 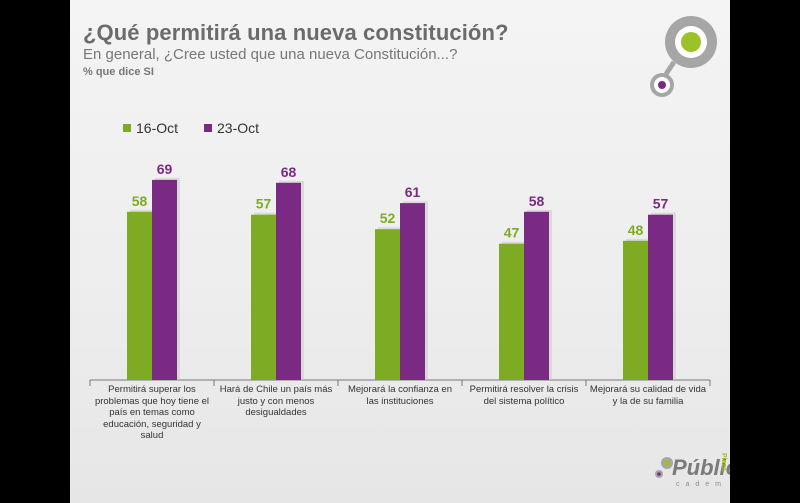 I want to click on bar-value-label: 68, so click(x=289, y=172).